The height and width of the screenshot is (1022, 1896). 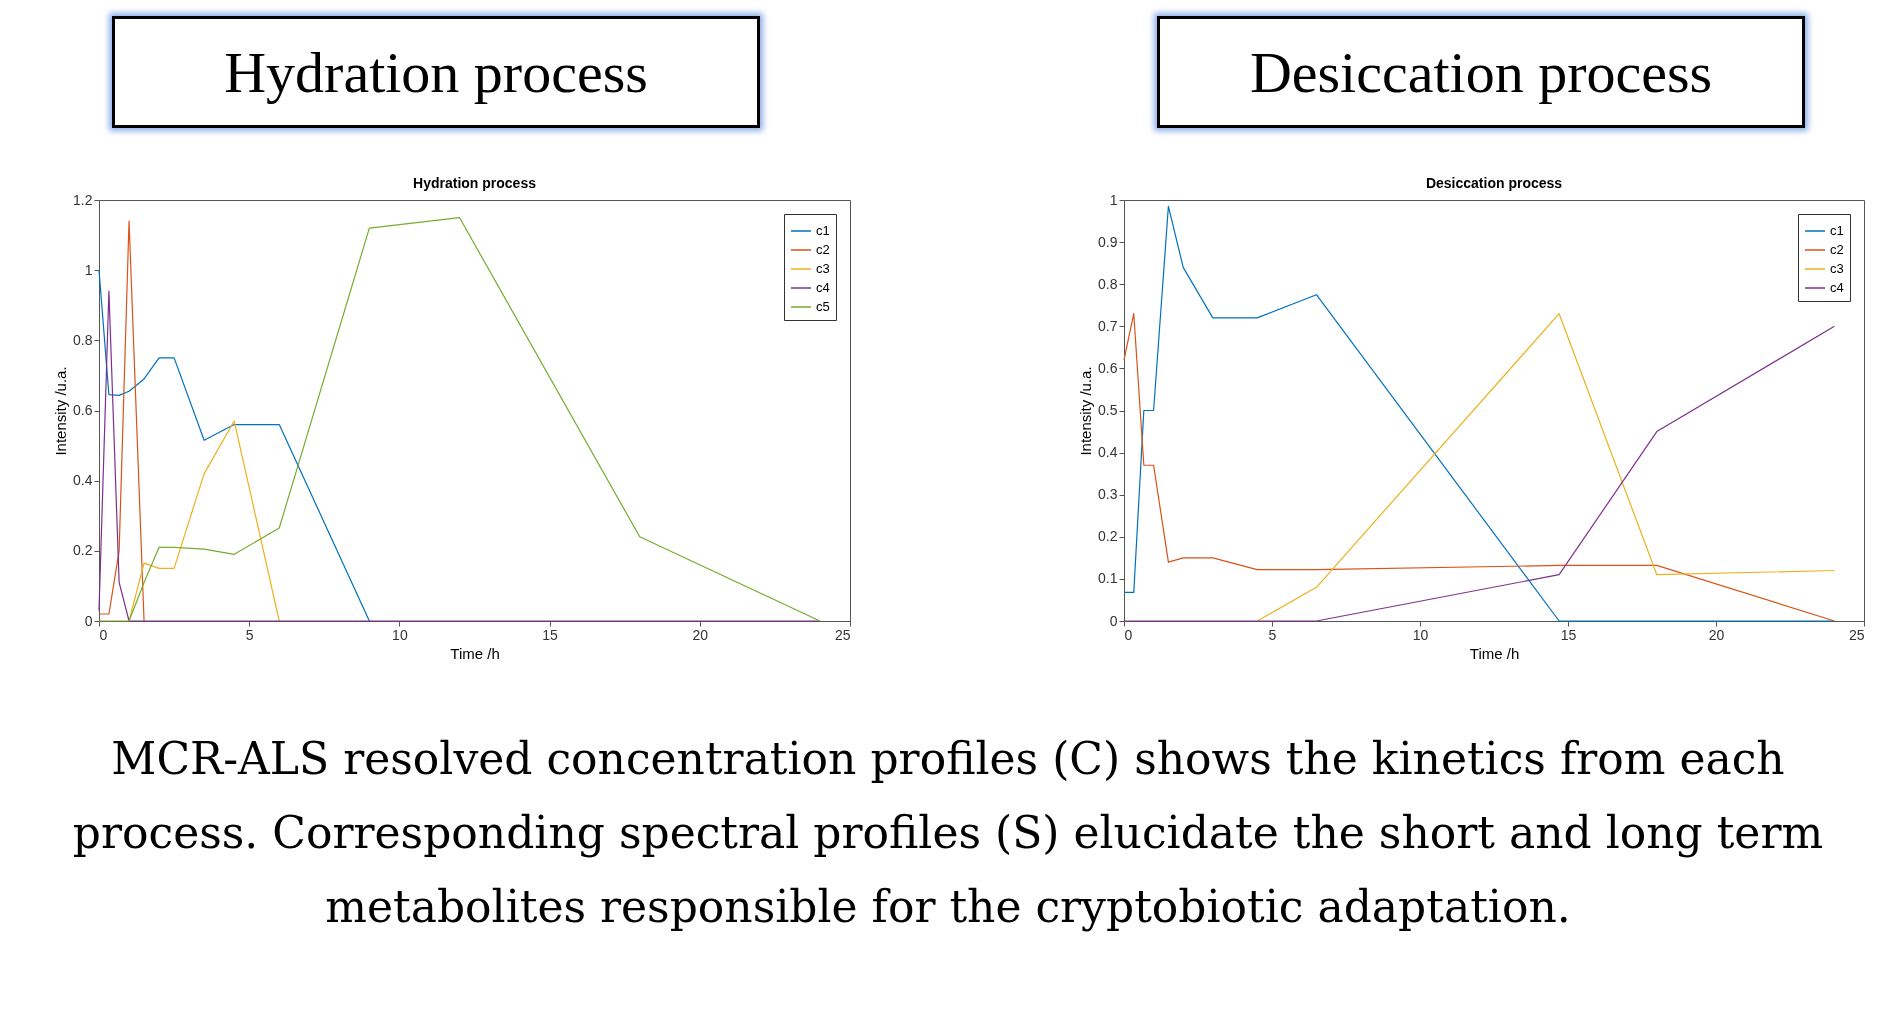 What do you see at coordinates (823, 306) in the screenshot?
I see `legend-label: c5` at bounding box center [823, 306].